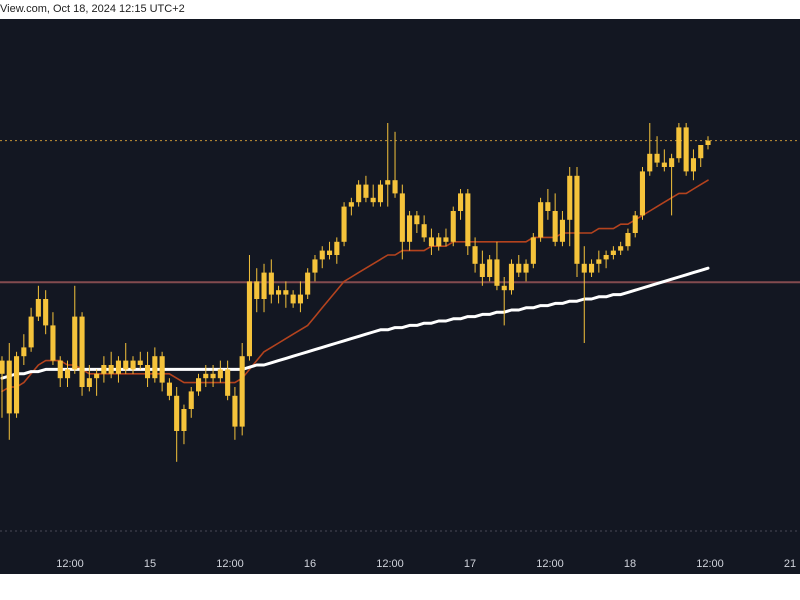 This screenshot has width=800, height=600. I want to click on x-tick-label: 15, so click(150, 564).